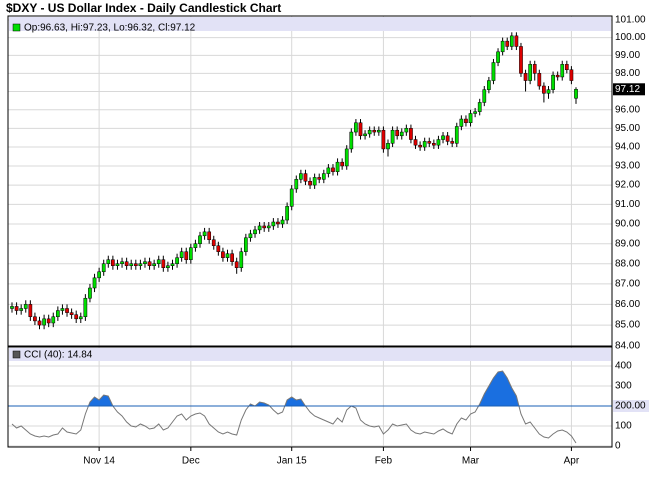  Describe the element at coordinates (627, 263) in the screenshot. I see `y-tick-label: 88.00` at that location.